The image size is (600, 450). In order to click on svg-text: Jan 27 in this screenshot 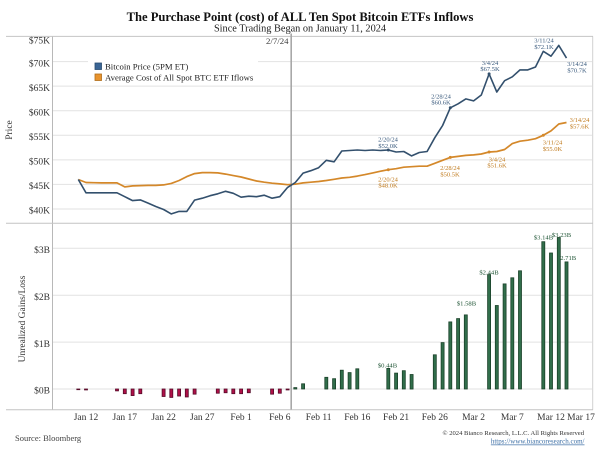, I will do `click(202, 418)`.